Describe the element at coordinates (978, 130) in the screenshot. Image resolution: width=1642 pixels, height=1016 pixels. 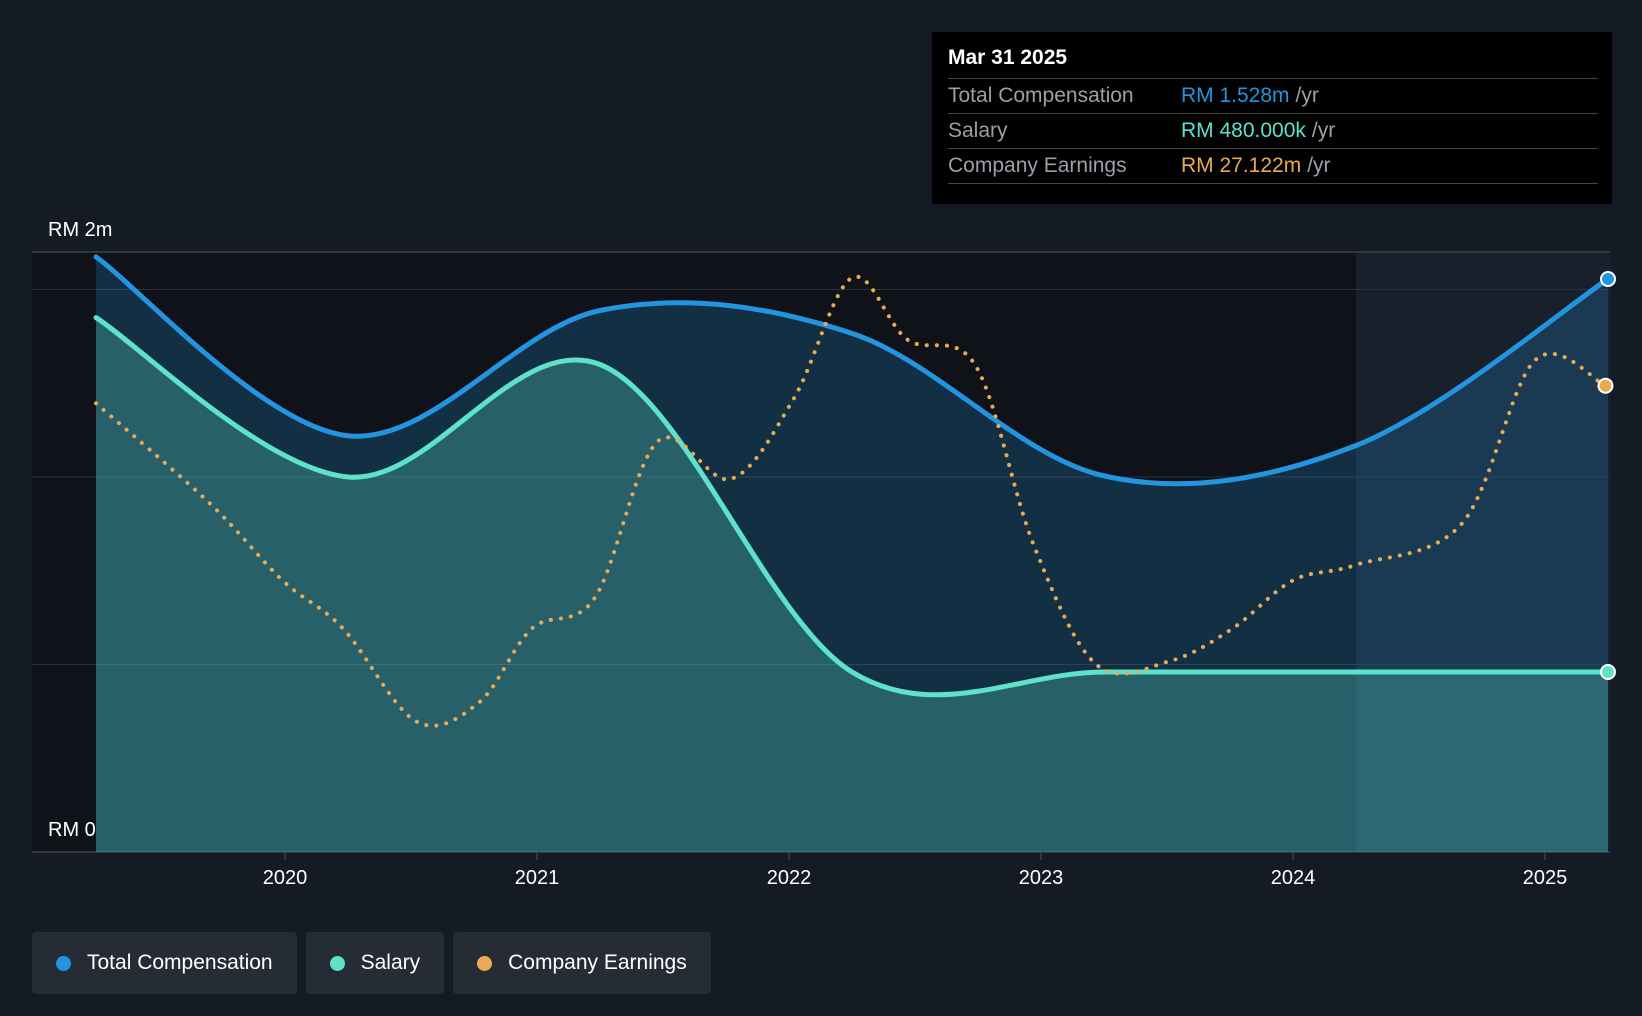
I see `tooltip-label: Salary` at that location.